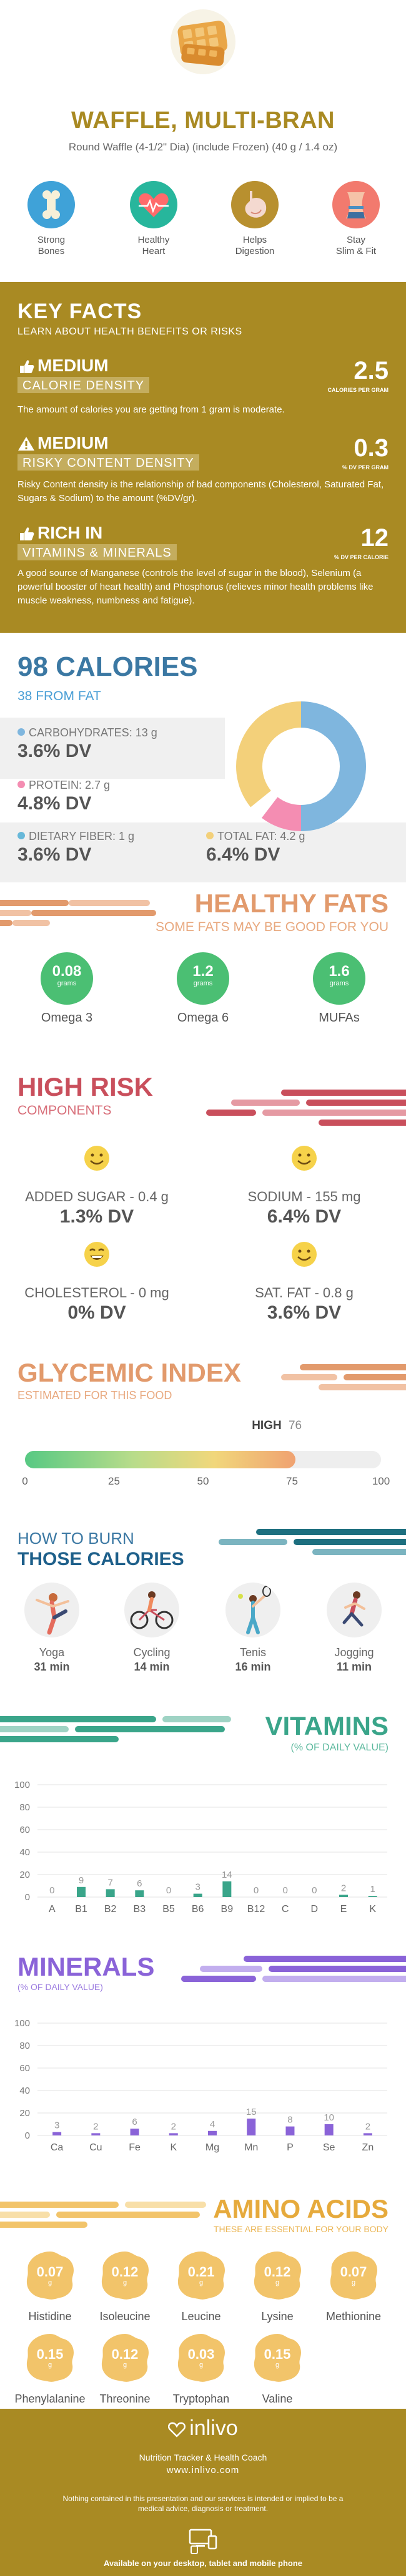 This screenshot has width=406, height=2576. Describe the element at coordinates (291, 903) in the screenshot. I see `healthy-fats-title: HEALTHY FATS` at that location.